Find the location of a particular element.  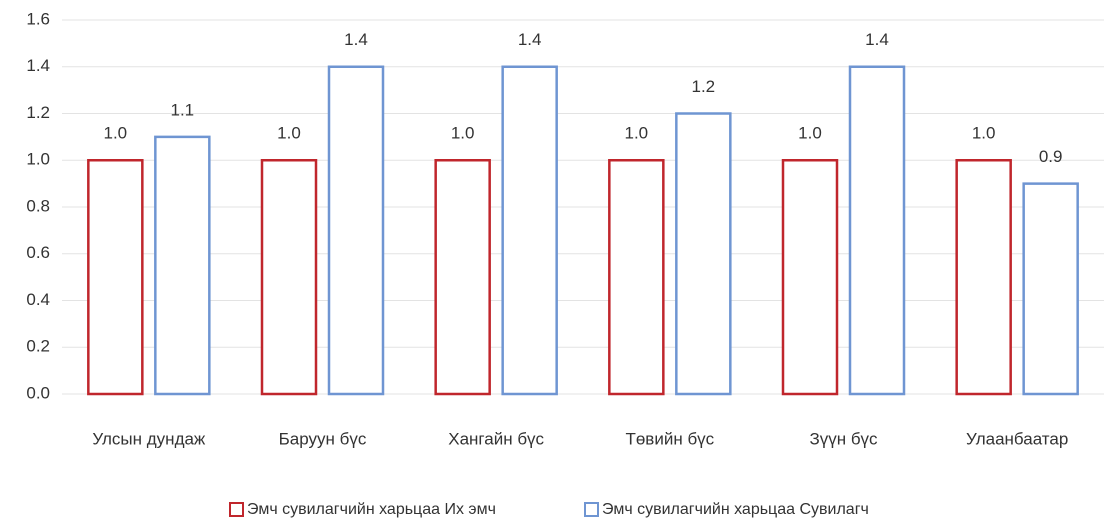

y-tick-label: 1.4 is located at coordinates (38, 65).